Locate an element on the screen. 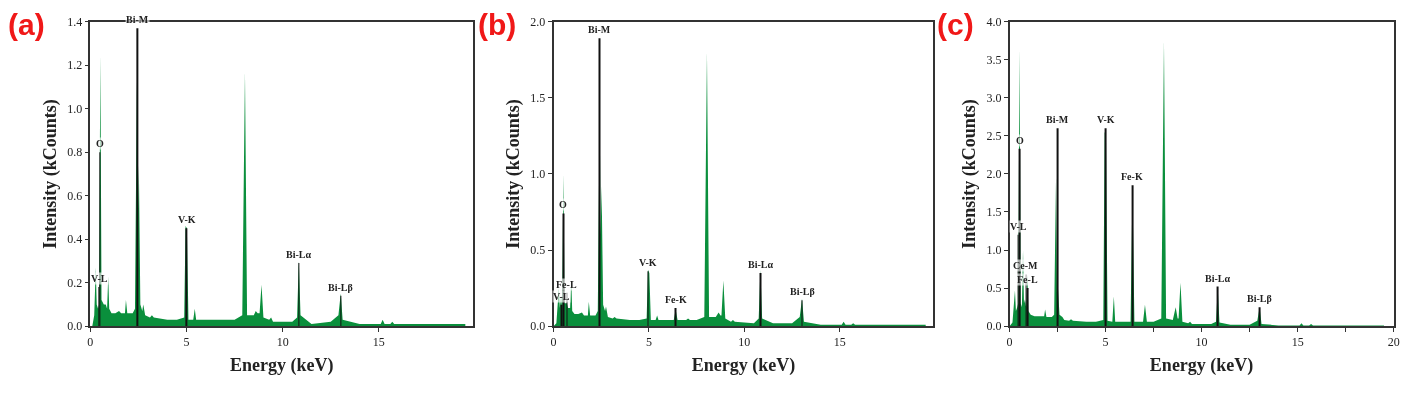  y-tick-label: 0.6 is located at coordinates (75, 195).